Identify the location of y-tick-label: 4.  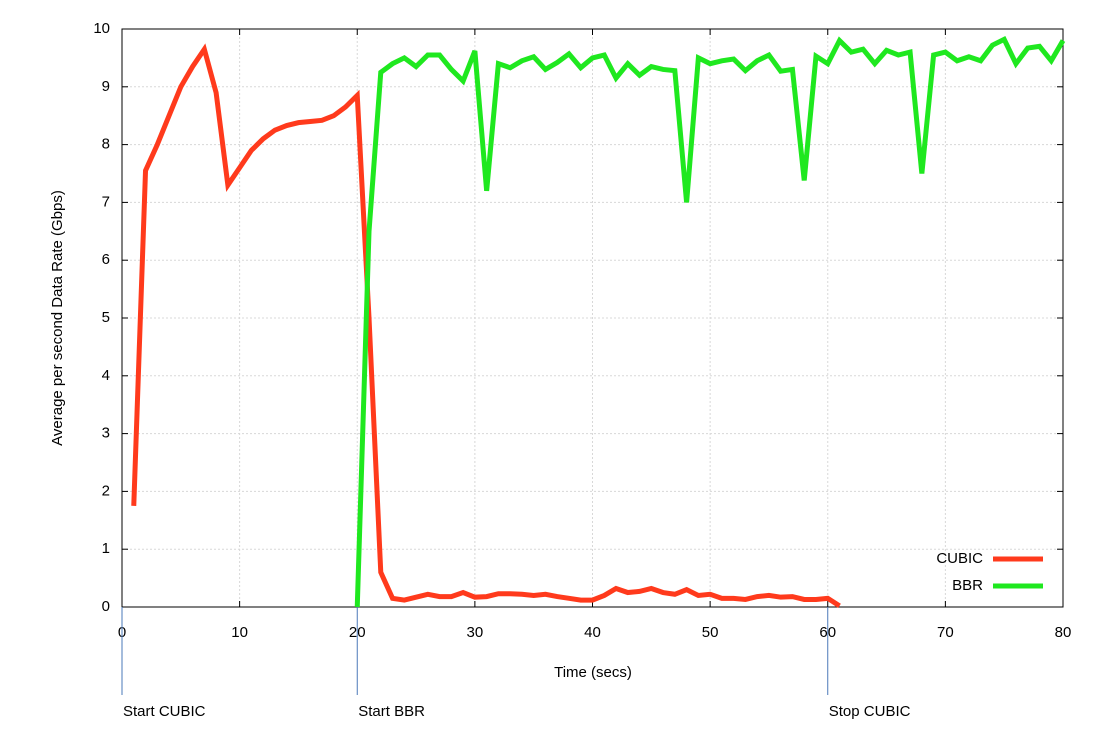
(106, 375).